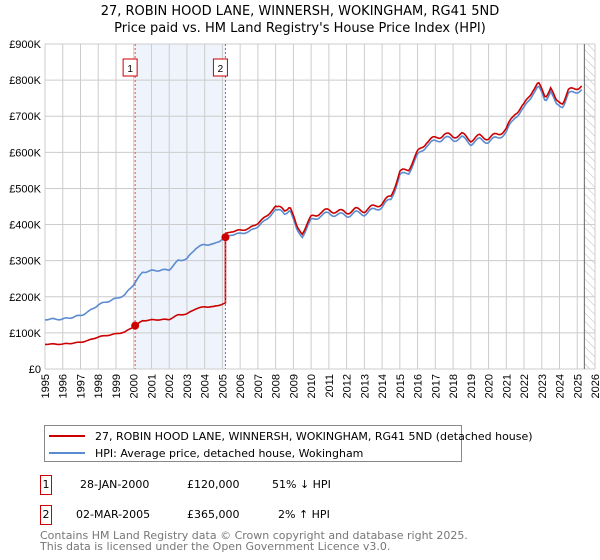 The height and width of the screenshot is (560, 600). I want to click on sale-marker-badge: 2, so click(46, 515).